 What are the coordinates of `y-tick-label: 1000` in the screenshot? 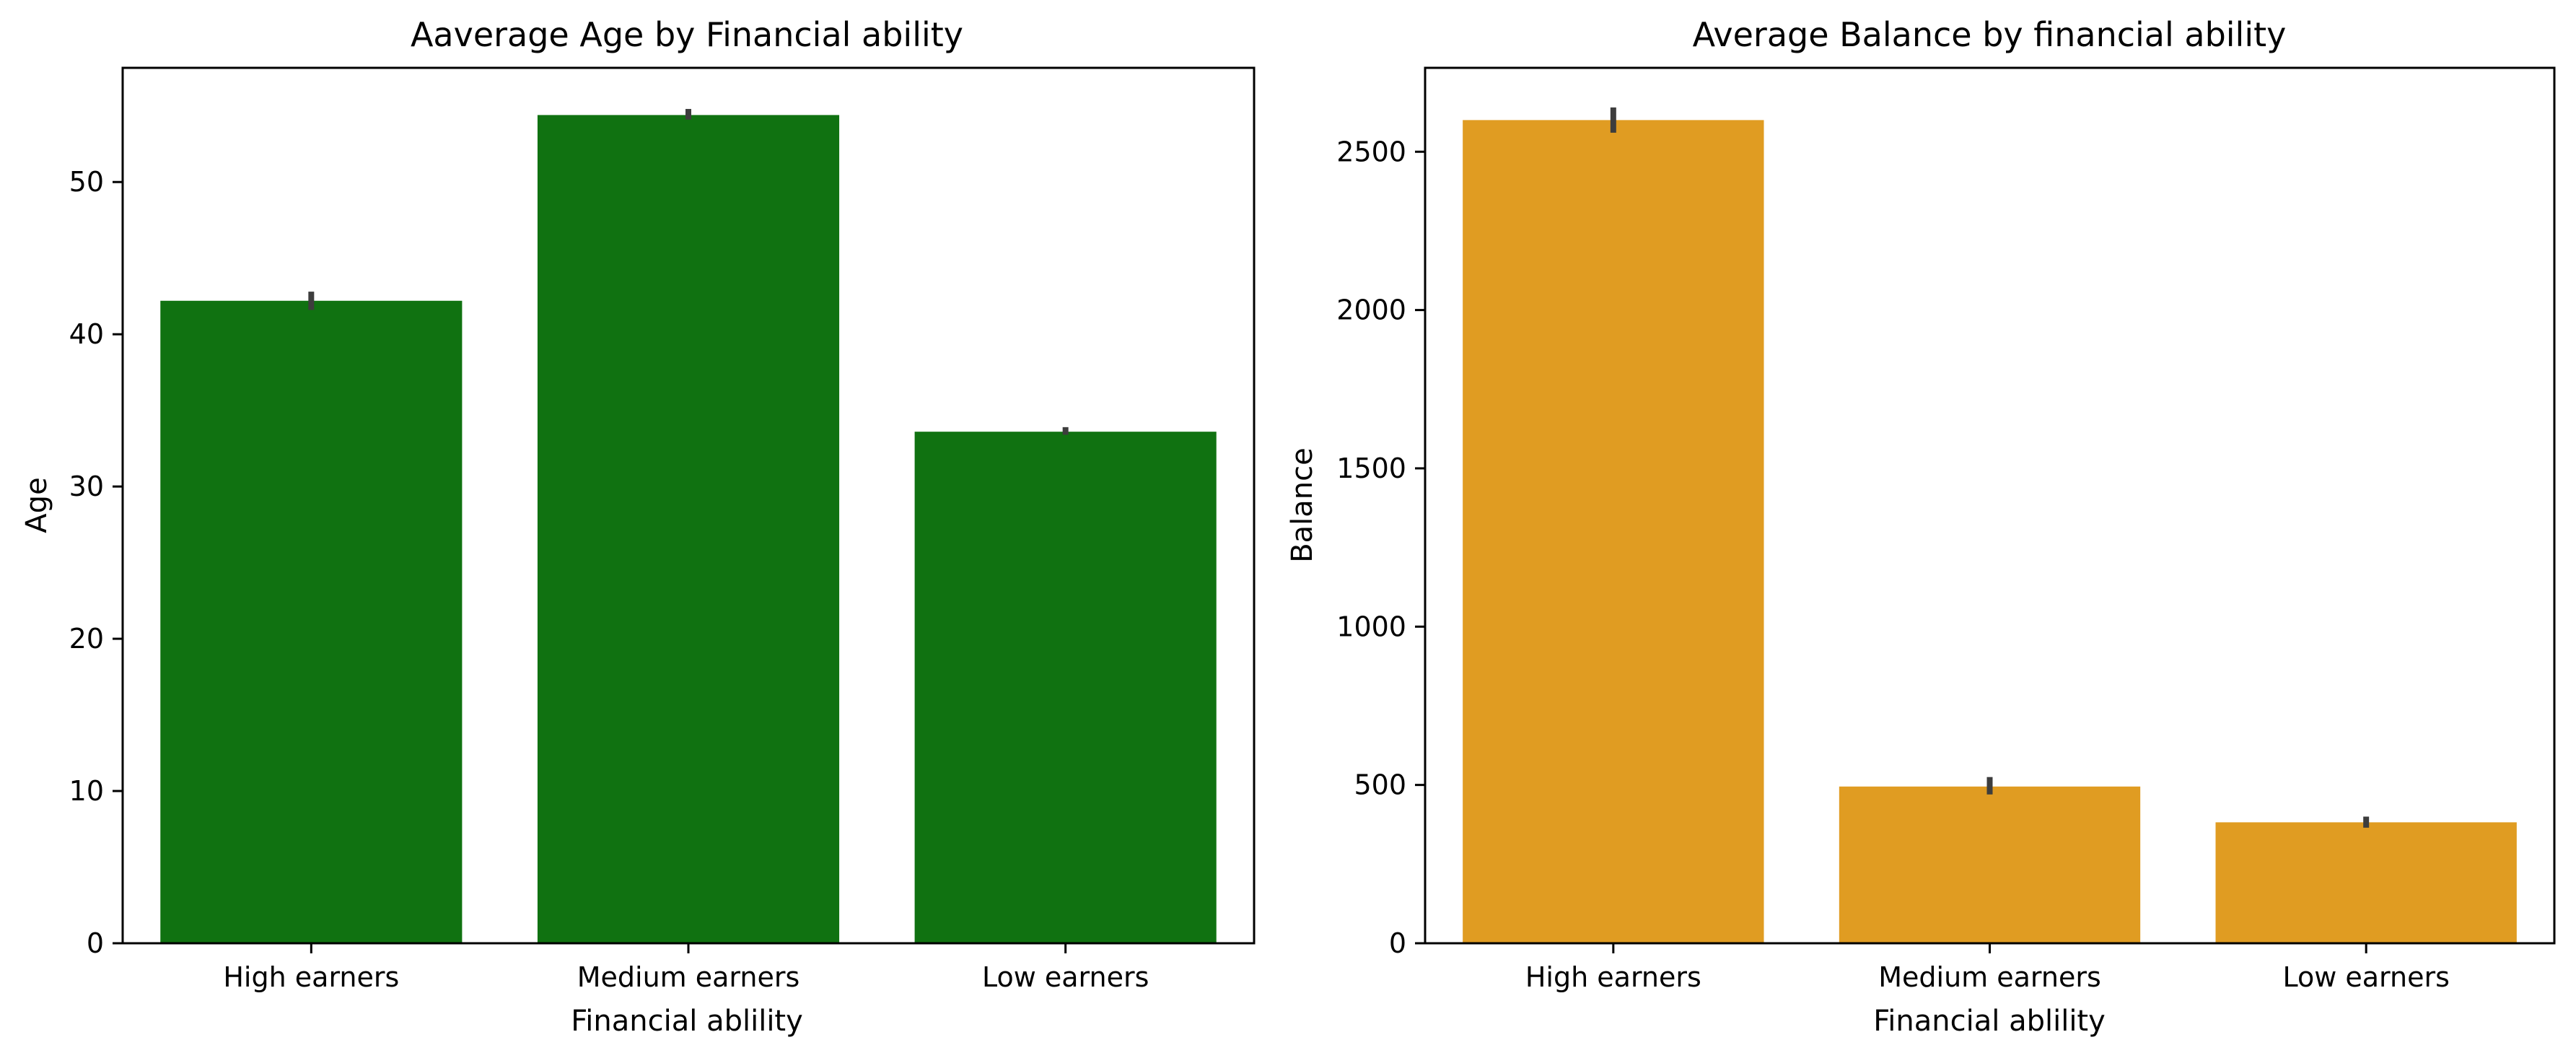 It's located at (1371, 626).